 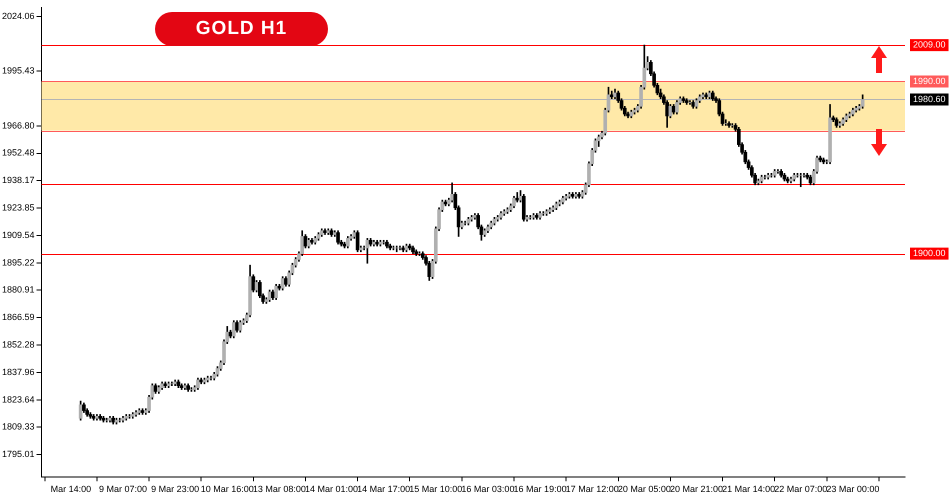 What do you see at coordinates (929, 45) in the screenshot?
I see `ref-line-label: 2009.00` at bounding box center [929, 45].